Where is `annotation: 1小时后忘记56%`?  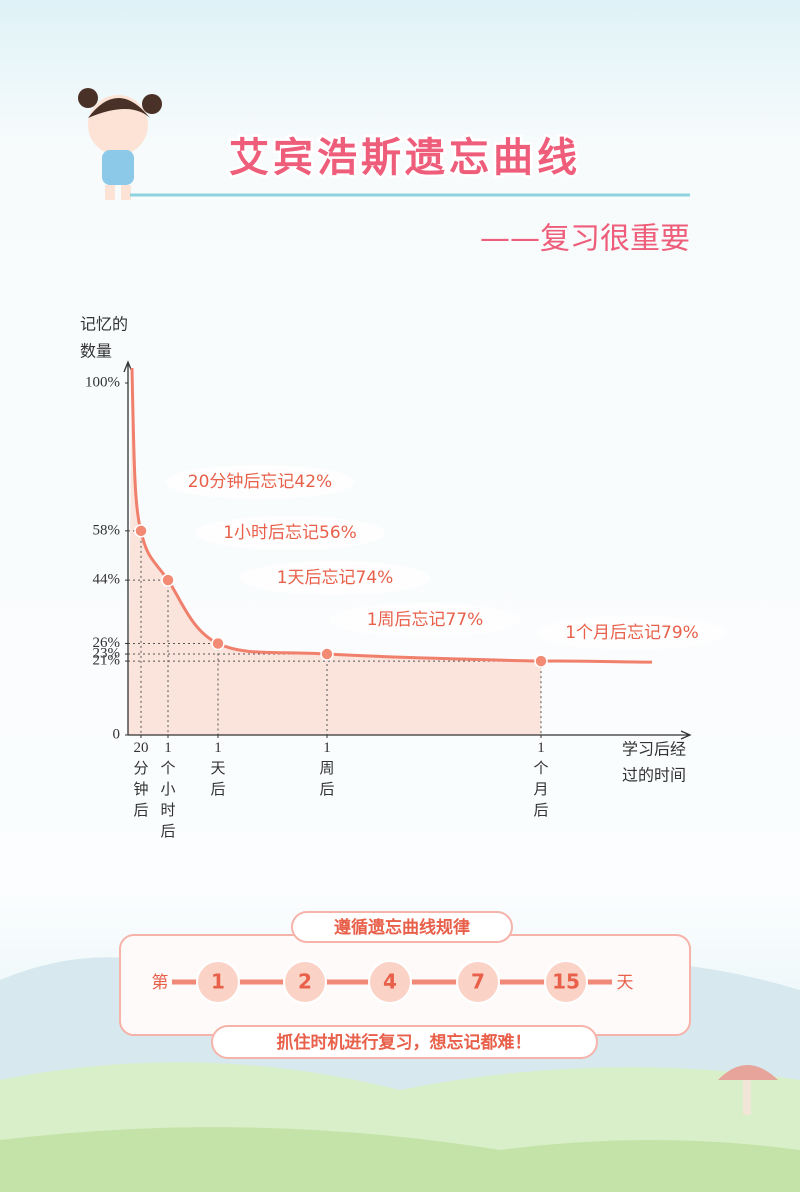
annotation: 1小时后忘记56% is located at coordinates (290, 533).